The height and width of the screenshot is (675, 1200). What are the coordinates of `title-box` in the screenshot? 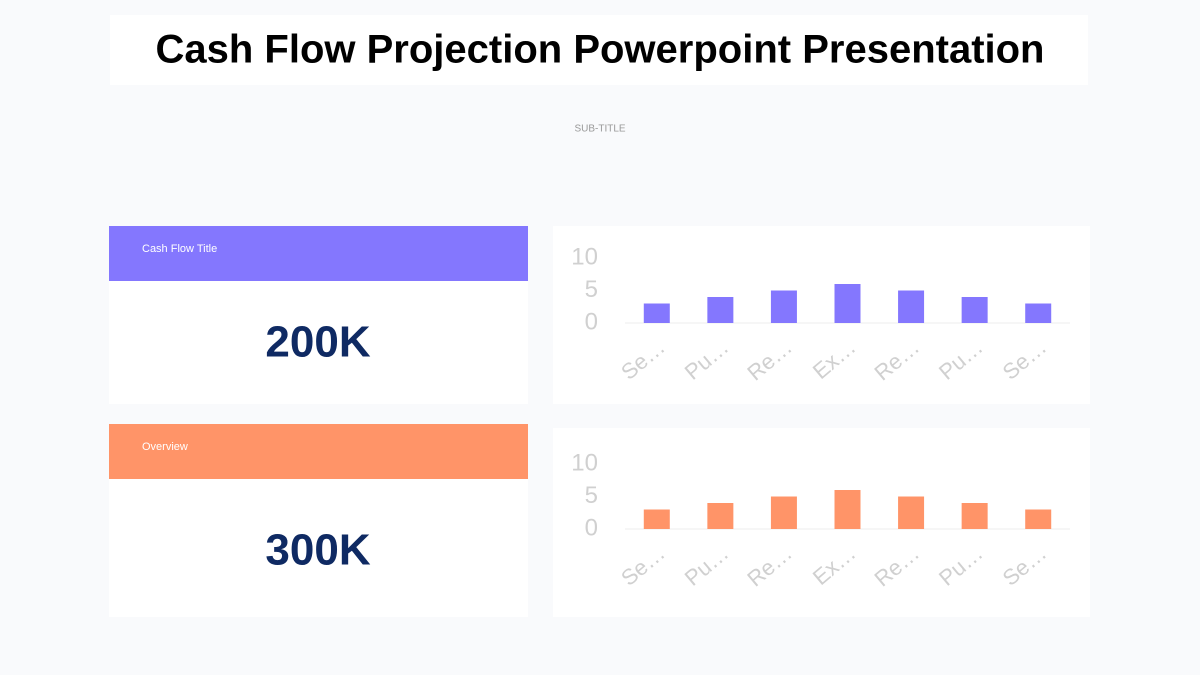 It's located at (599, 50).